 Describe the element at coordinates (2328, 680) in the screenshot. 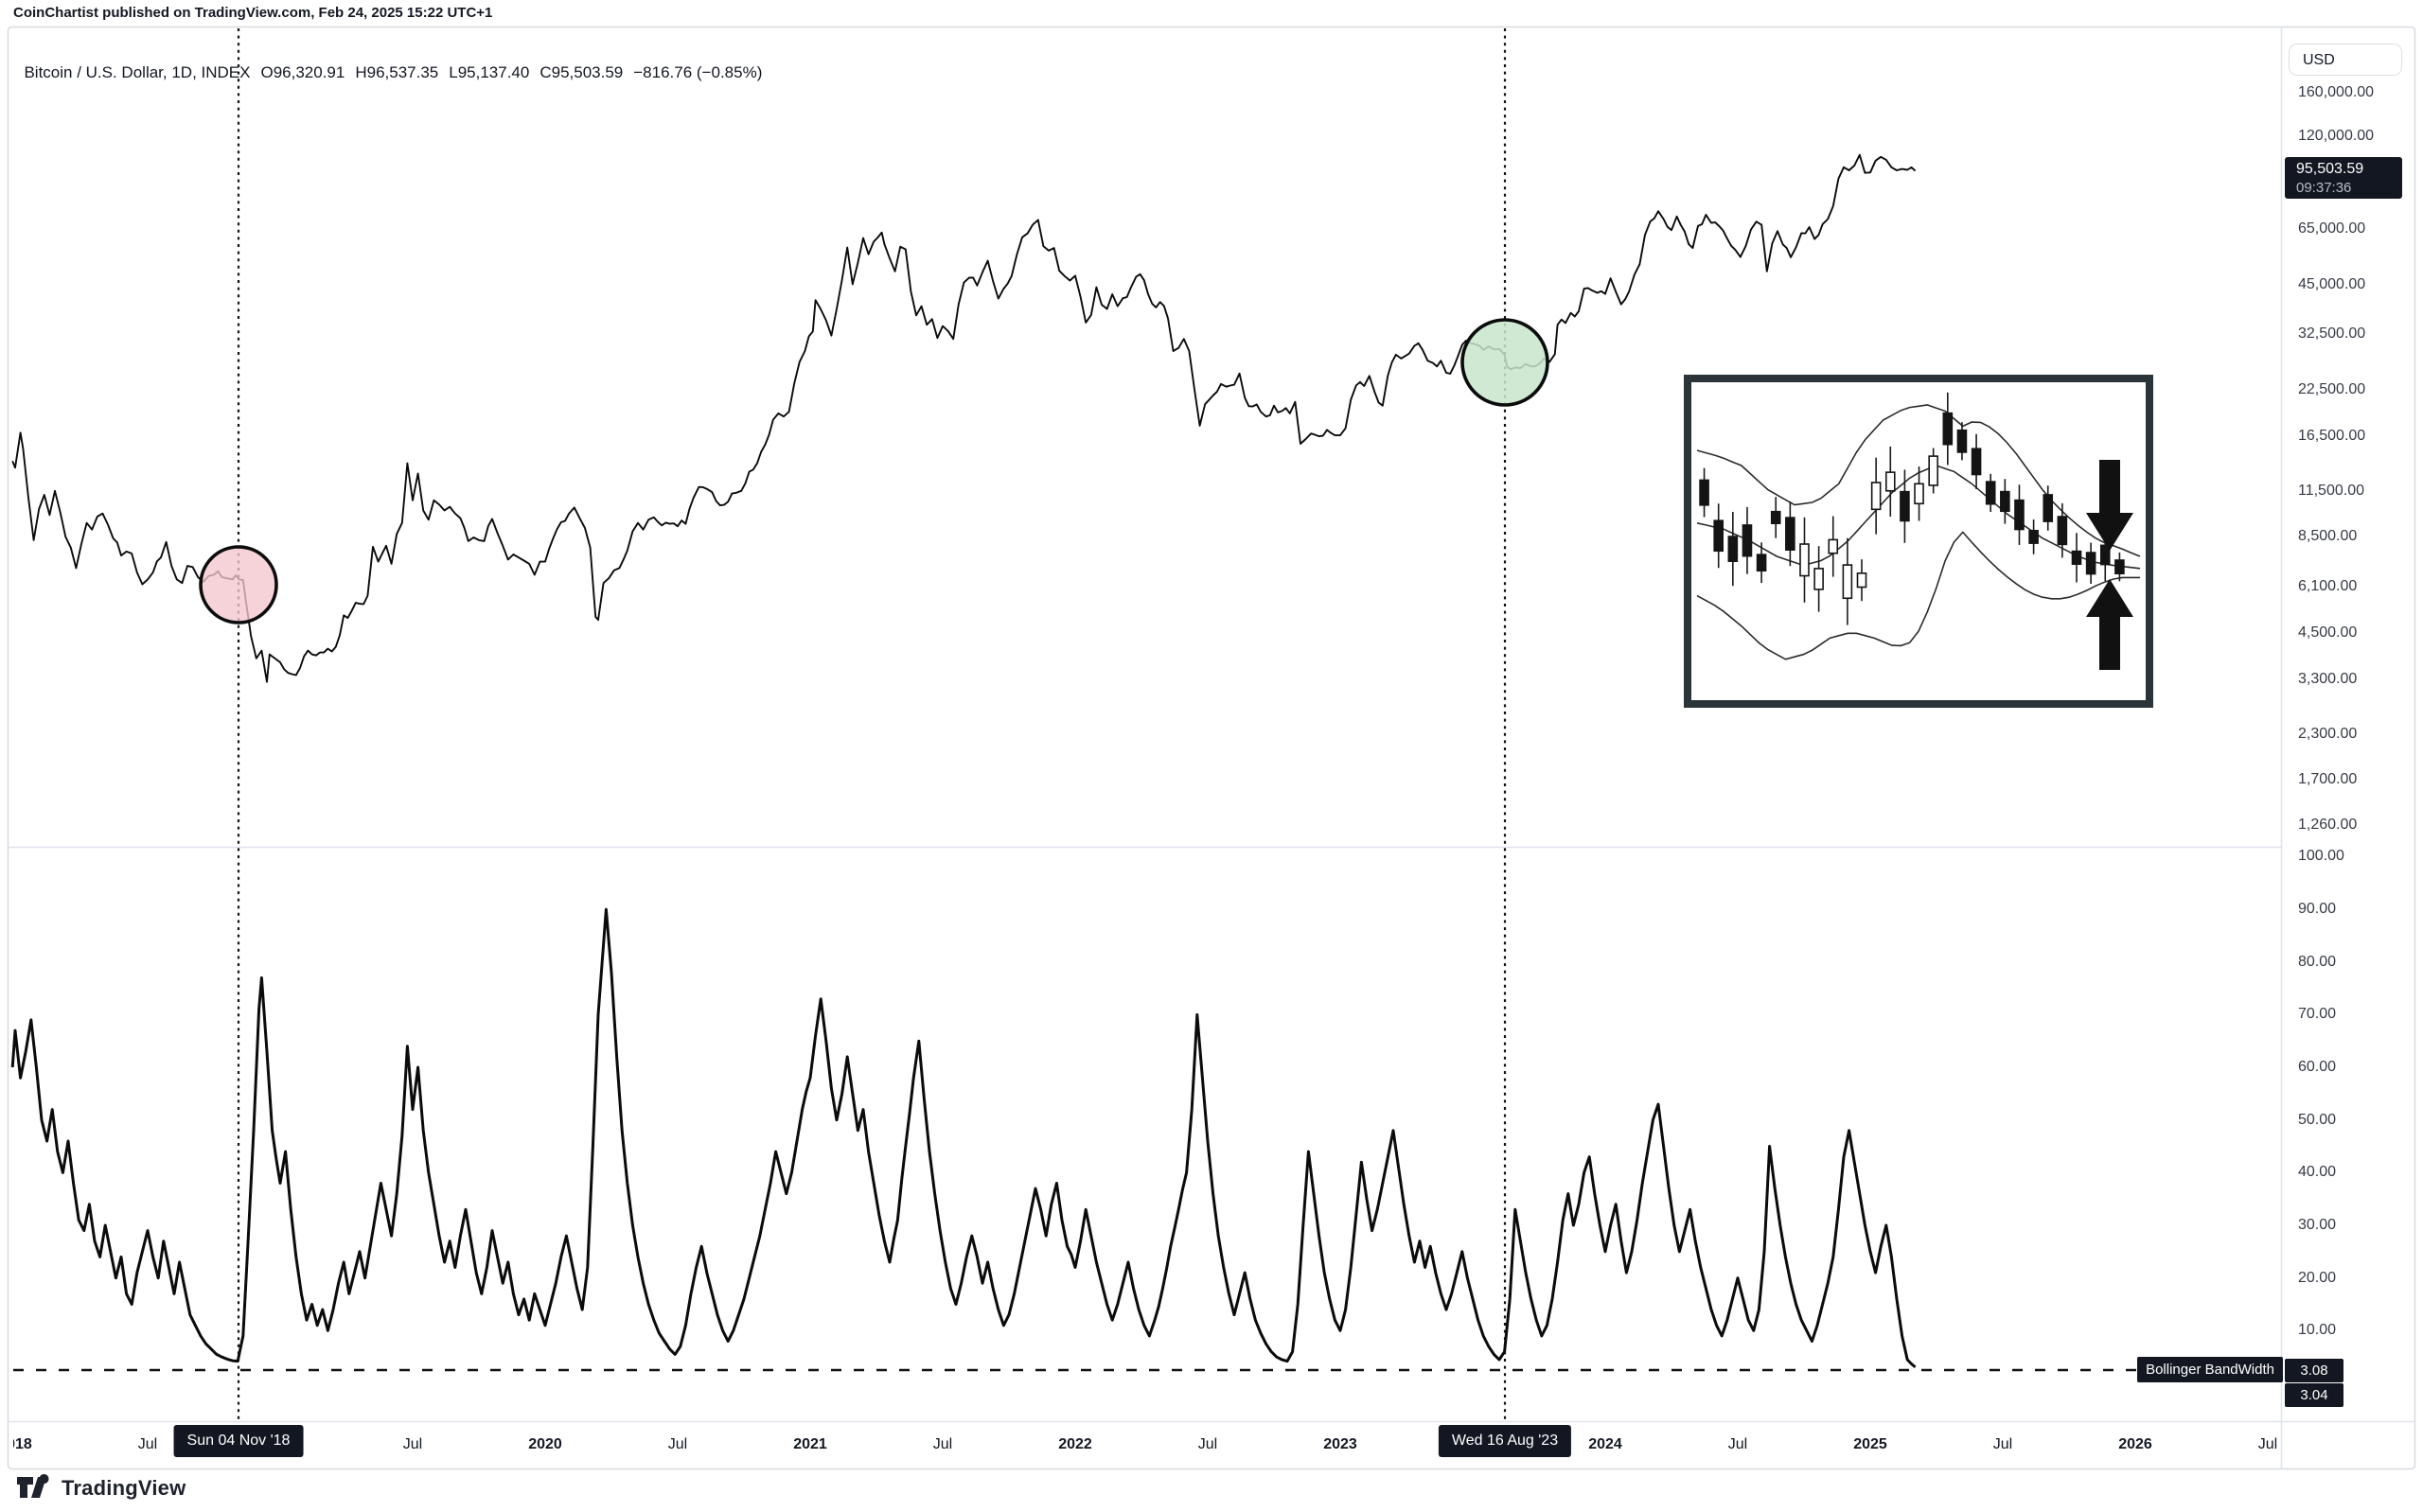

I see `price-axis-tick: 3,300.00` at that location.